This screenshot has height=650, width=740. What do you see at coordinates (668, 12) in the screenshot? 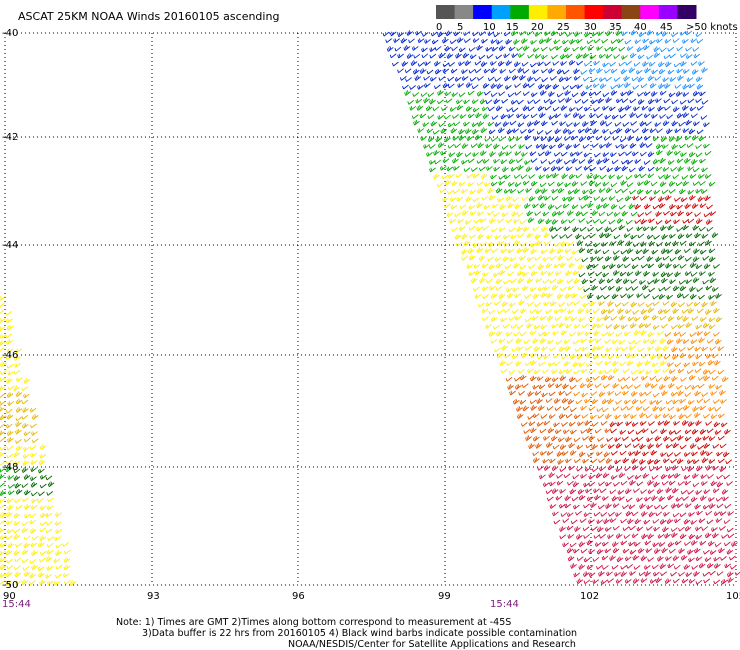
I see `legend-swatch` at bounding box center [668, 12].